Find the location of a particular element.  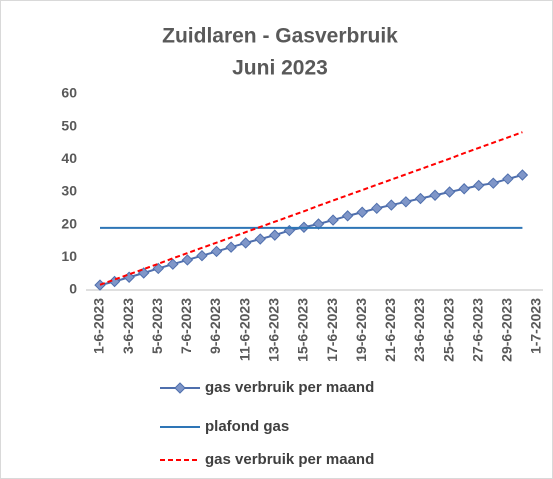

x-tick-label: 7-6-2023 is located at coordinates (186, 326).